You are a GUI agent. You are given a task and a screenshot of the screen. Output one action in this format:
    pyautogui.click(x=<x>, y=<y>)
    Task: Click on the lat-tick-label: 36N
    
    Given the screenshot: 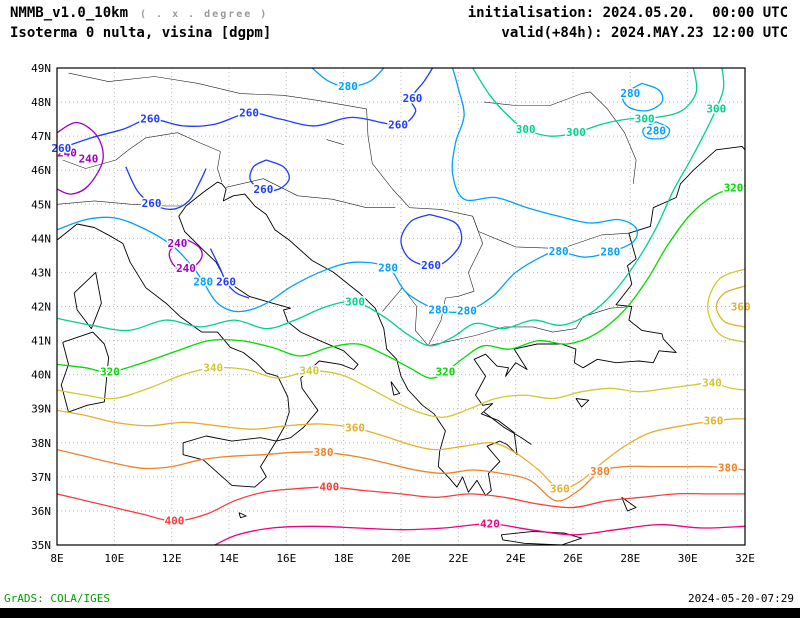 What is the action you would take?
    pyautogui.click(x=41, y=511)
    